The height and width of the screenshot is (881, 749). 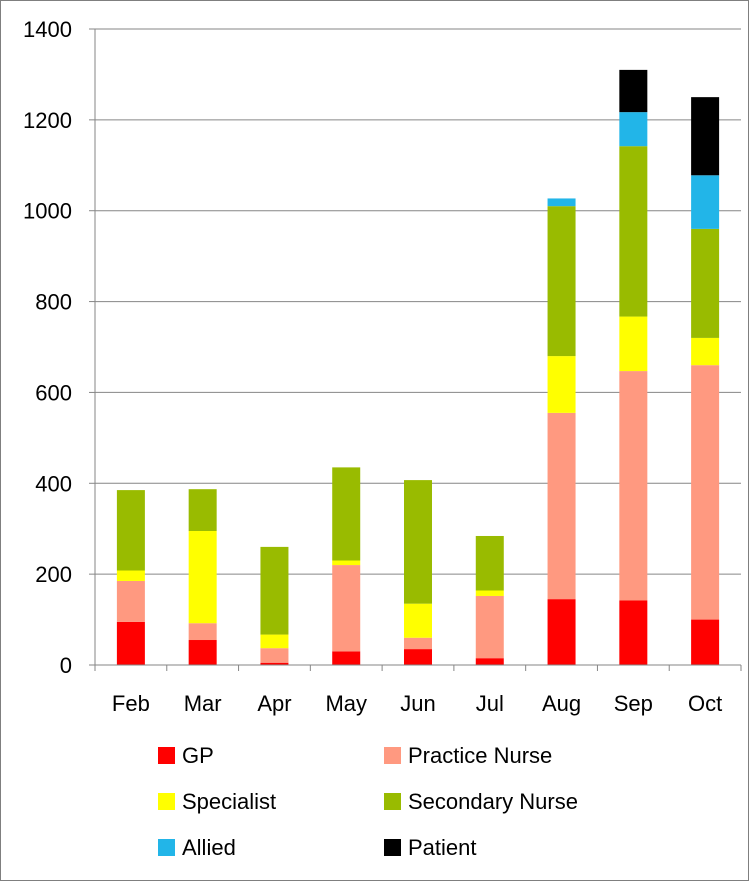 I want to click on bar-segment-allied-aug, so click(x=561, y=202).